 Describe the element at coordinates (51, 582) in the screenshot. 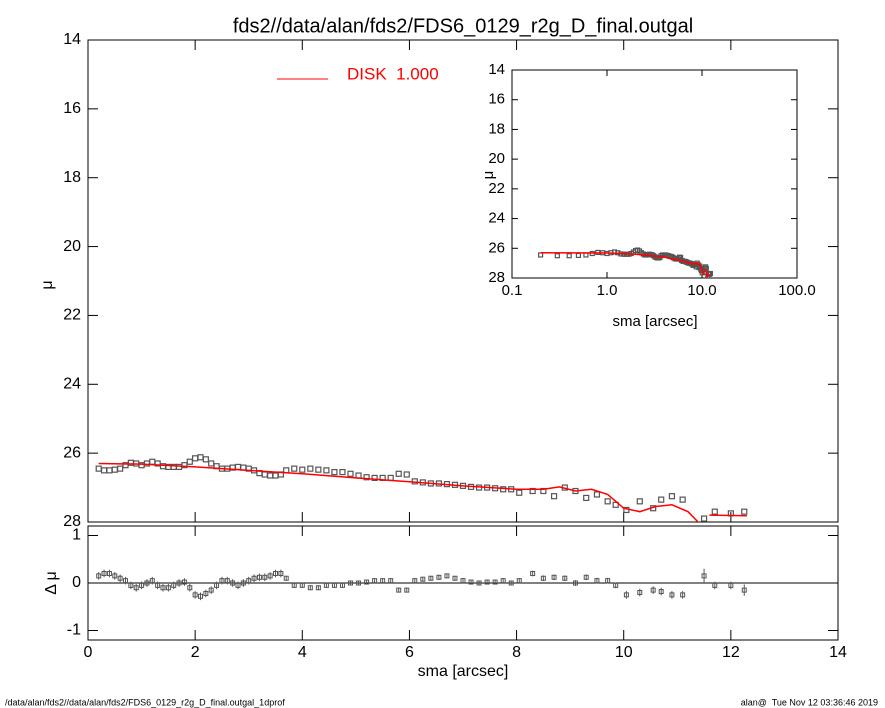

I see `y-axis-label: Δ μ` at that location.